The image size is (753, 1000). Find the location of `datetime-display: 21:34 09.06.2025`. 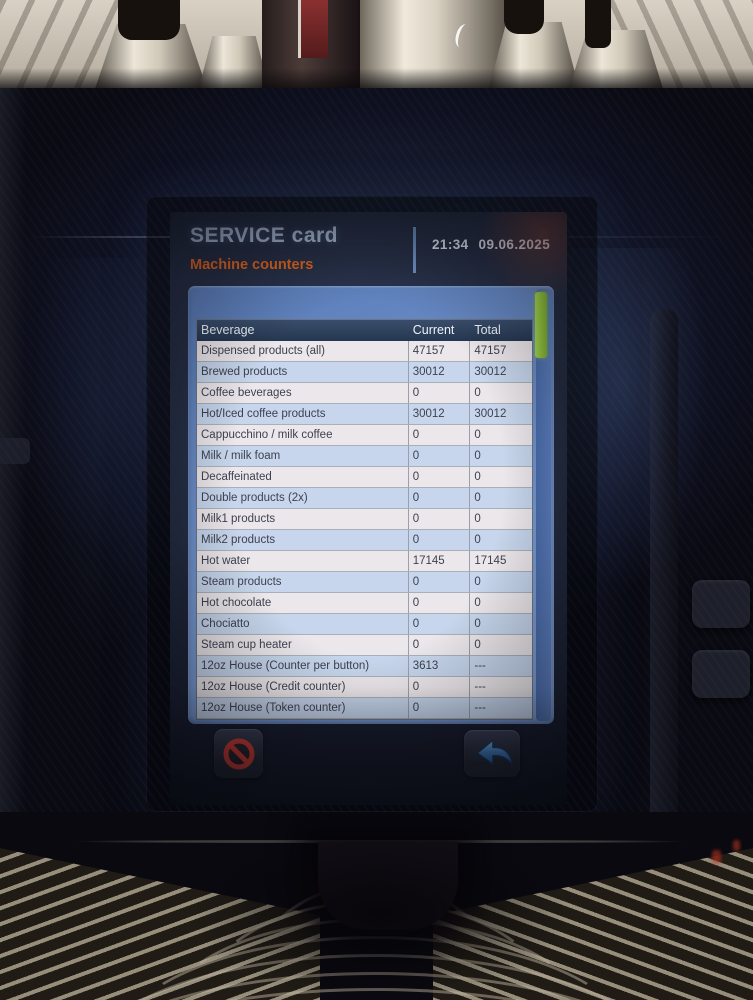

datetime-display: 21:34 09.06.2025 is located at coordinates (496, 244).